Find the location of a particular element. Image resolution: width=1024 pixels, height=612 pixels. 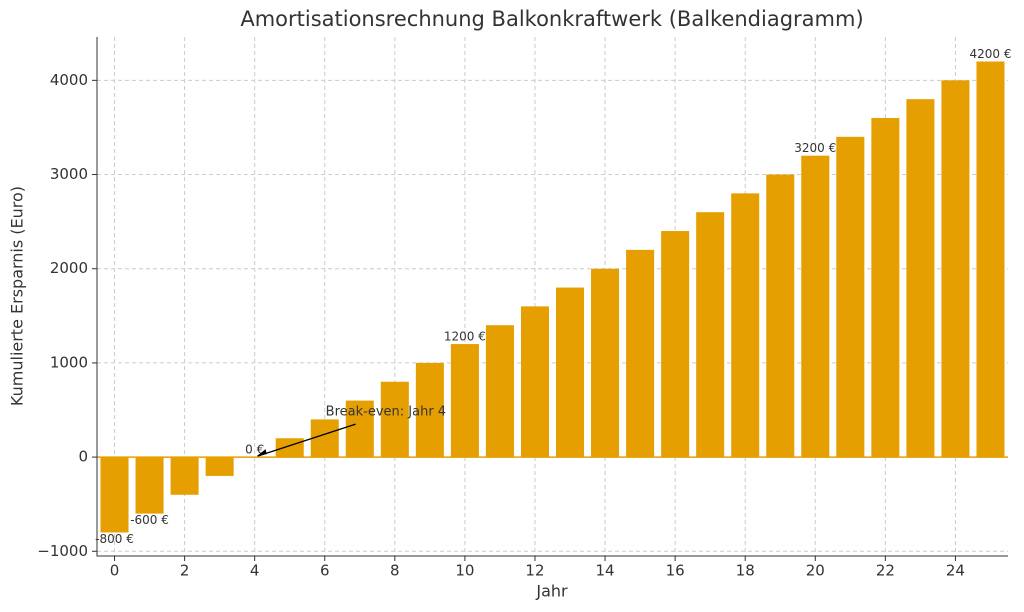

y-tick-label: 4000 is located at coordinates (69, 80).